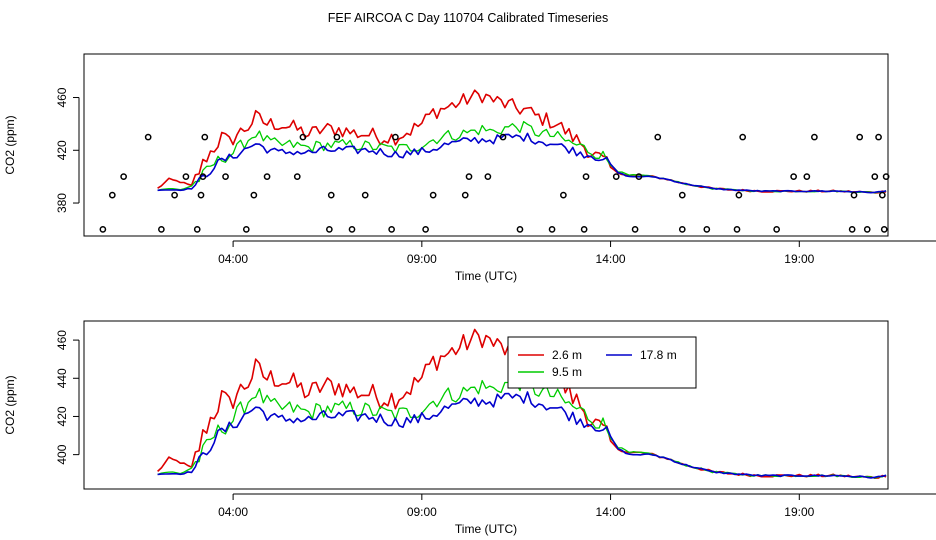 This screenshot has width=936, height=540. Describe the element at coordinates (658, 355) in the screenshot. I see `legend-label: 17.8 m` at that location.